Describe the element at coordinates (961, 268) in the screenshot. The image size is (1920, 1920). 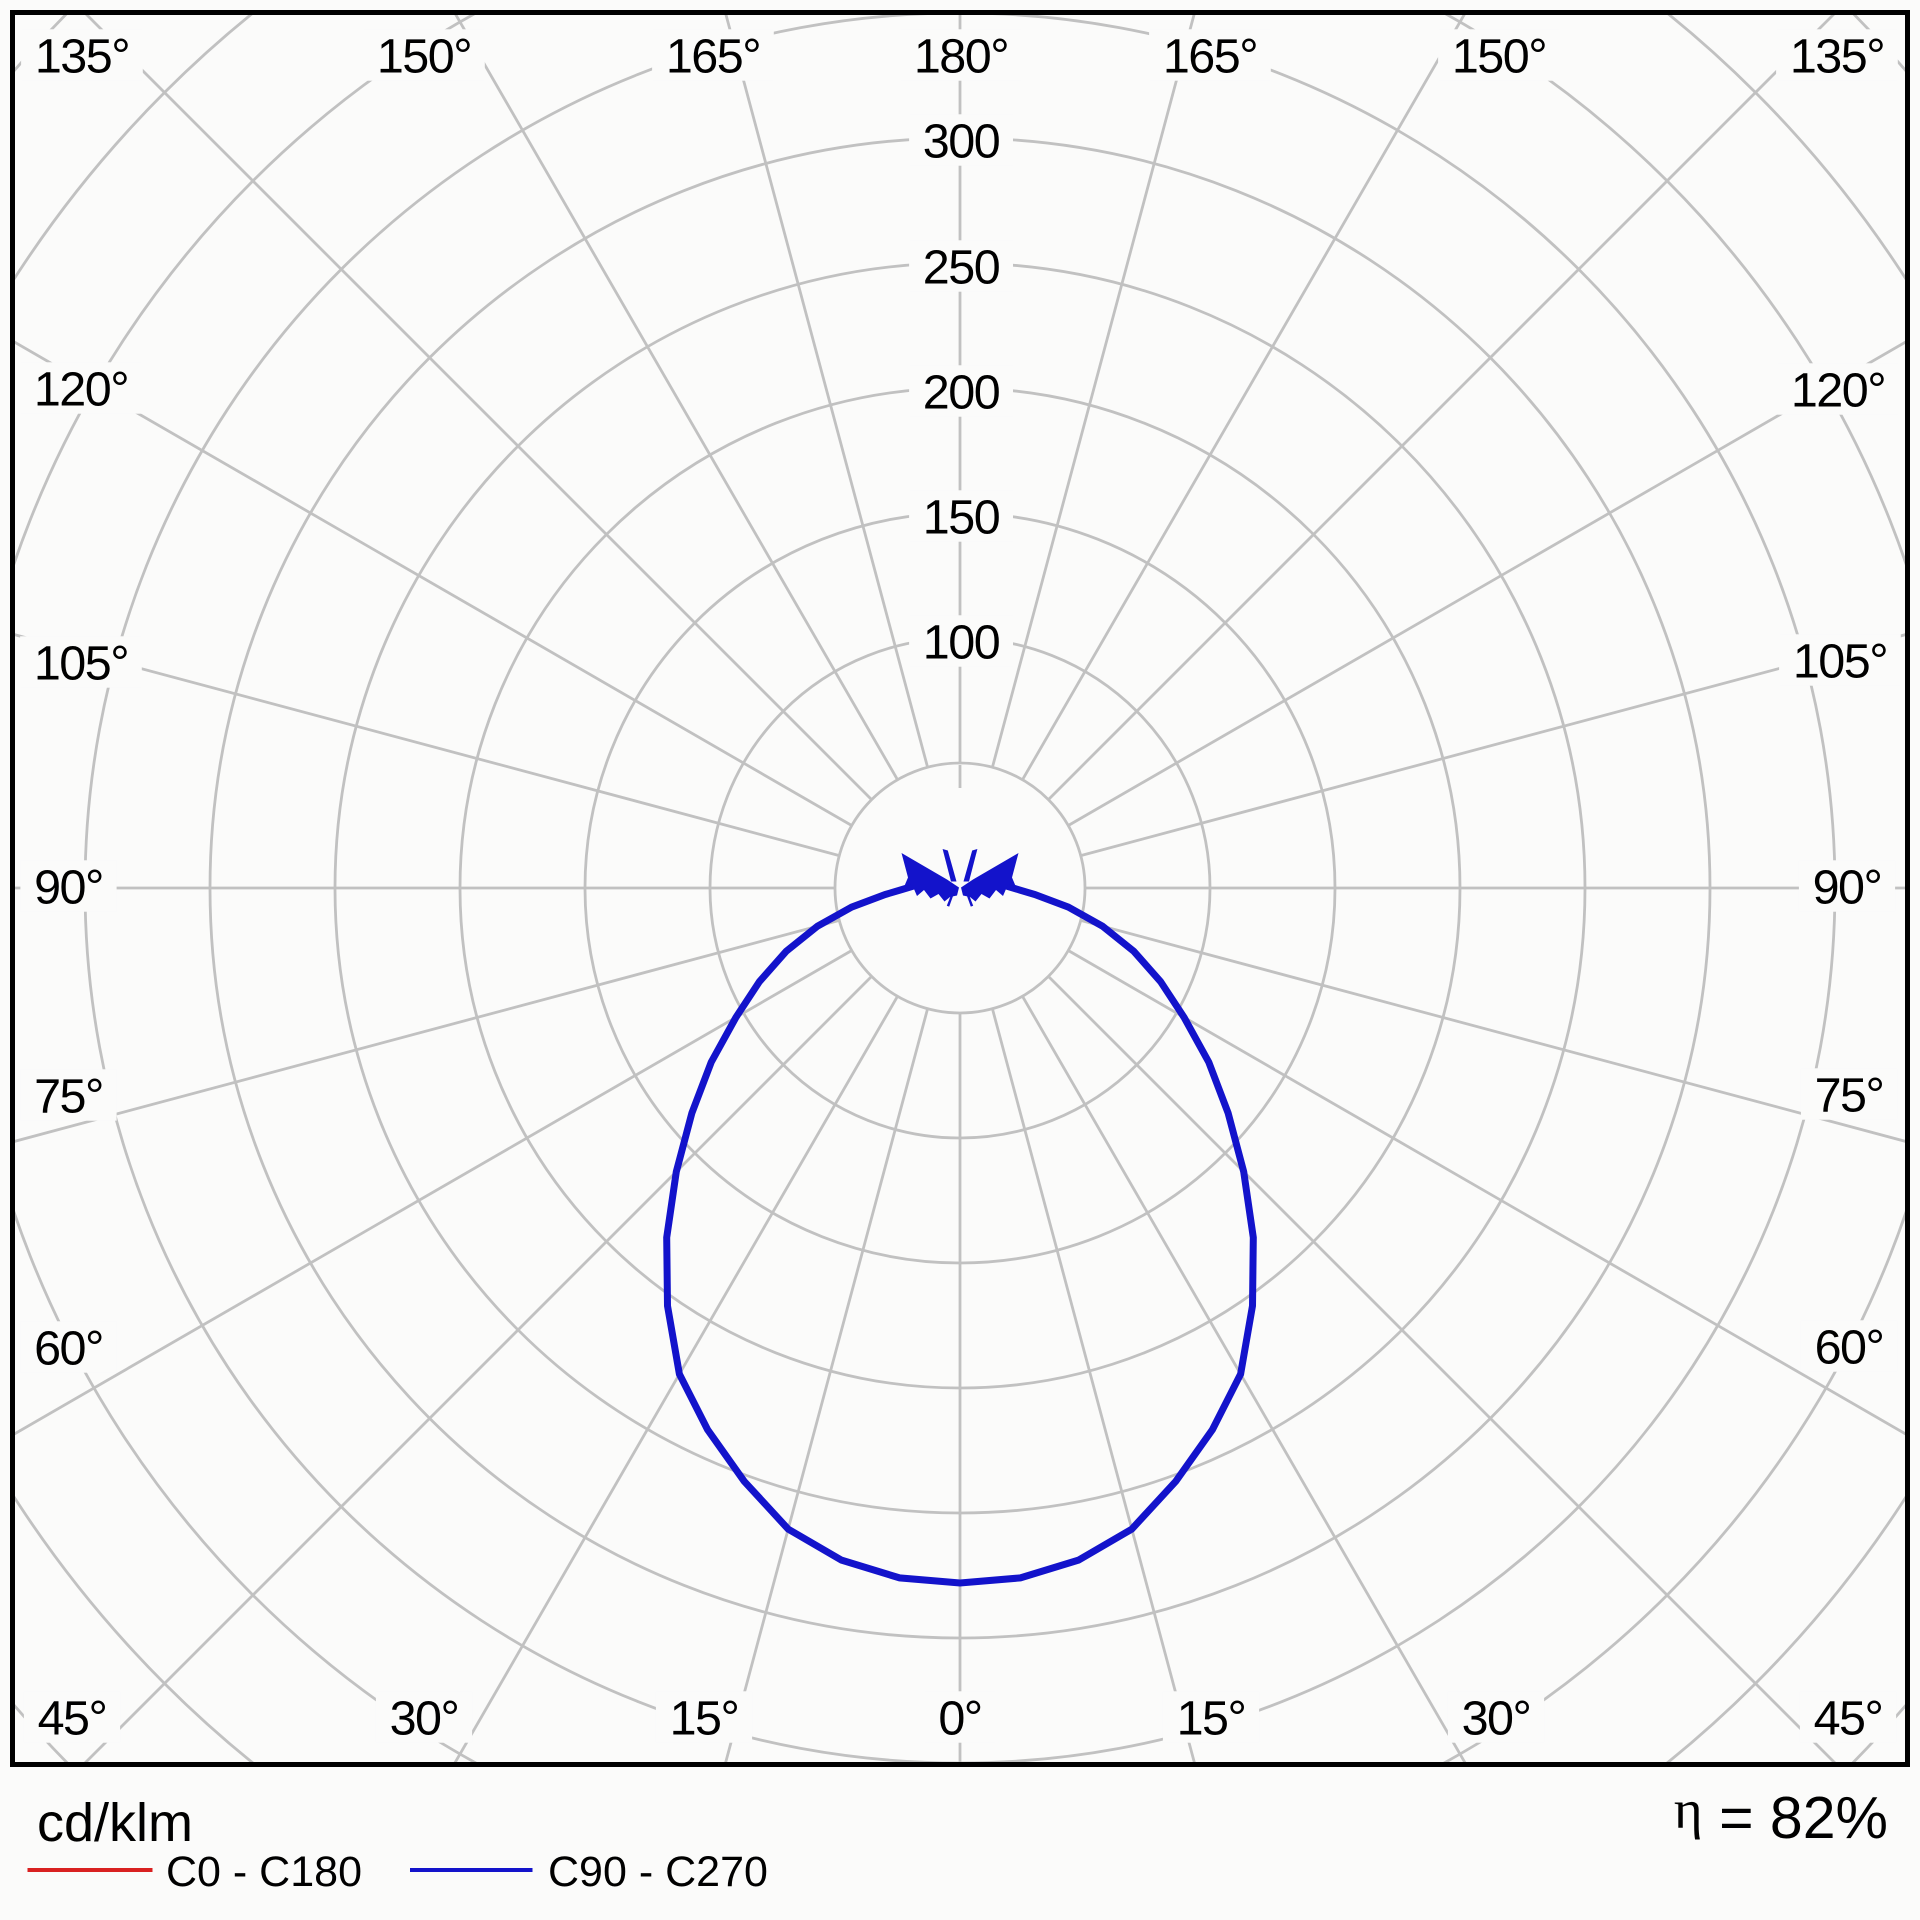
I see `svg-text: 250` at that location.